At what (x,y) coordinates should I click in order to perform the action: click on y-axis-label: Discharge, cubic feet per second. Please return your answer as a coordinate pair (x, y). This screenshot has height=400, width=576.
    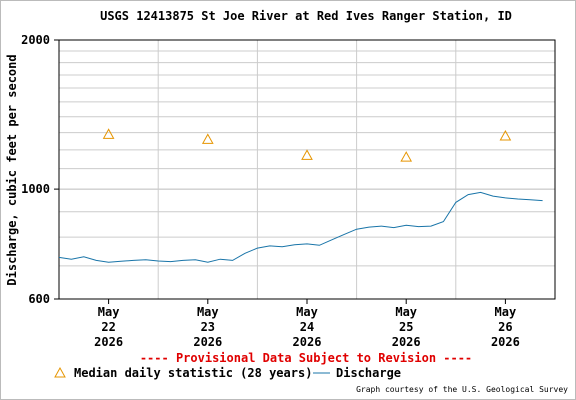
    Looking at the image, I should click on (12, 169).